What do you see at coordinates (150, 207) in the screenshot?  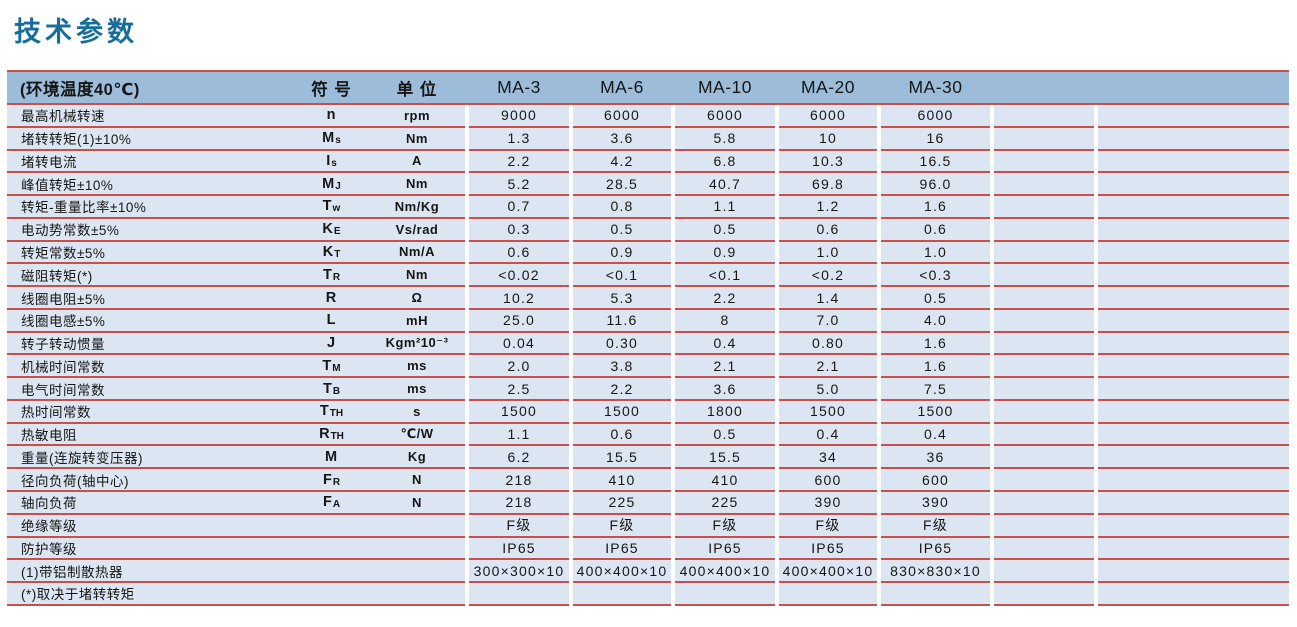 I see `param-name: 转矩-重量比率±10%` at bounding box center [150, 207].